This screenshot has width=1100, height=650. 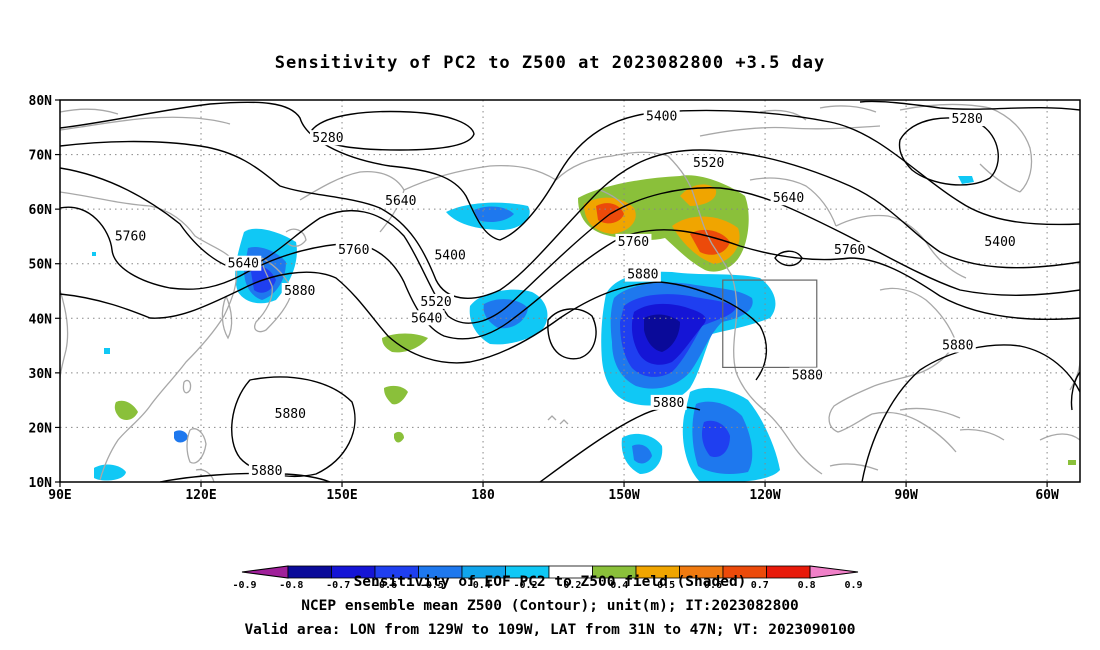 What do you see at coordinates (572, 585) in the screenshot?
I see `colorbar-label: 0.2` at bounding box center [572, 585].